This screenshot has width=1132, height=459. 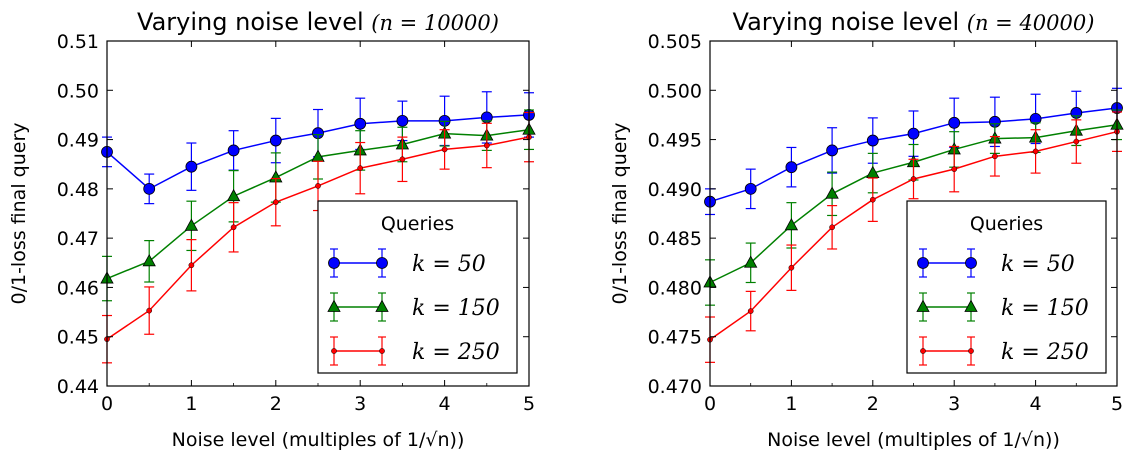 I want to click on y-tick-label: 0.495, so click(x=675, y=141).